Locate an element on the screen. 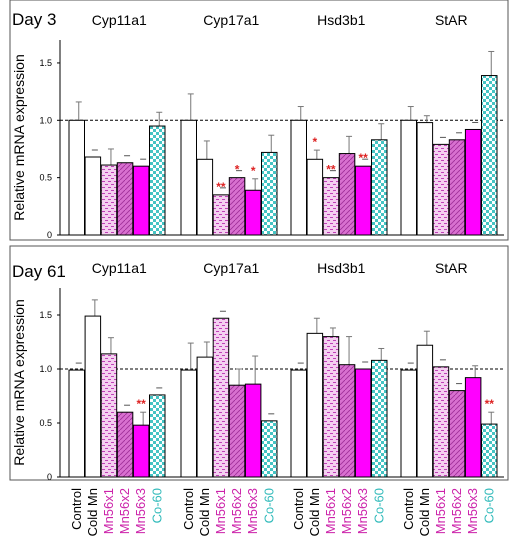 This screenshot has width=511, height=550. y-axis-label: Relative mRNA expression is located at coordinates (19, 382).